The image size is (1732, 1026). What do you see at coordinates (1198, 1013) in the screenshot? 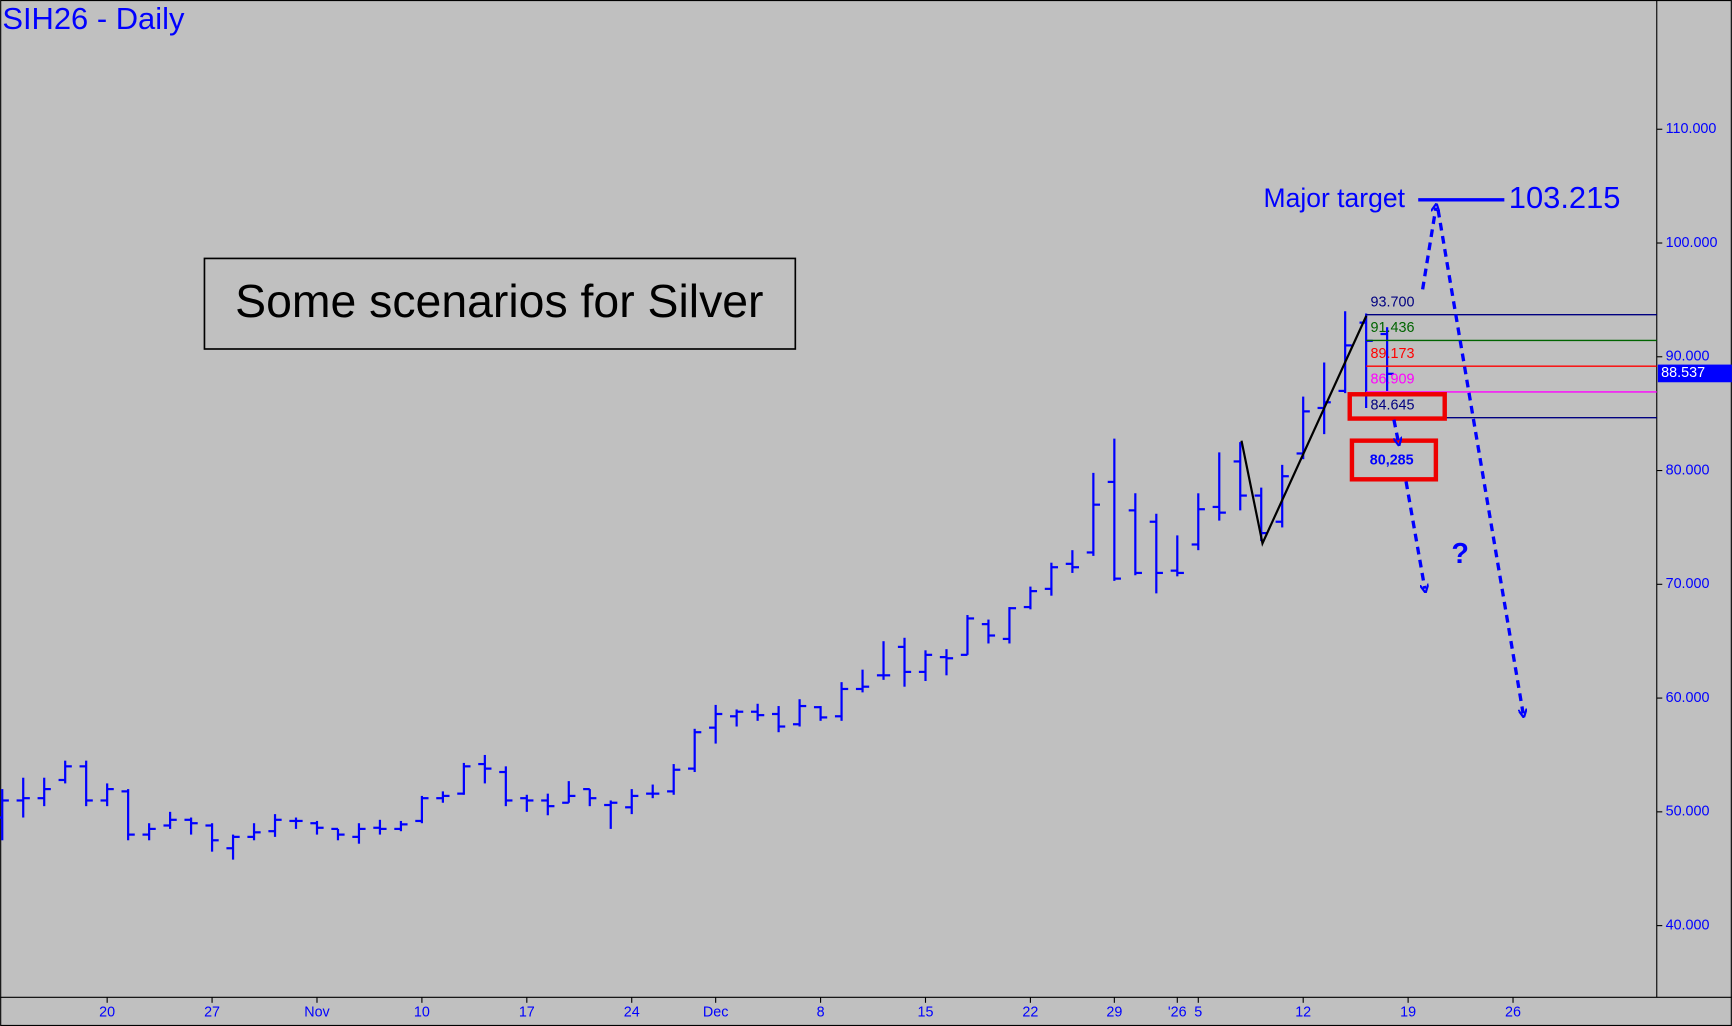
I see `x-tick-label: 5` at bounding box center [1198, 1013].